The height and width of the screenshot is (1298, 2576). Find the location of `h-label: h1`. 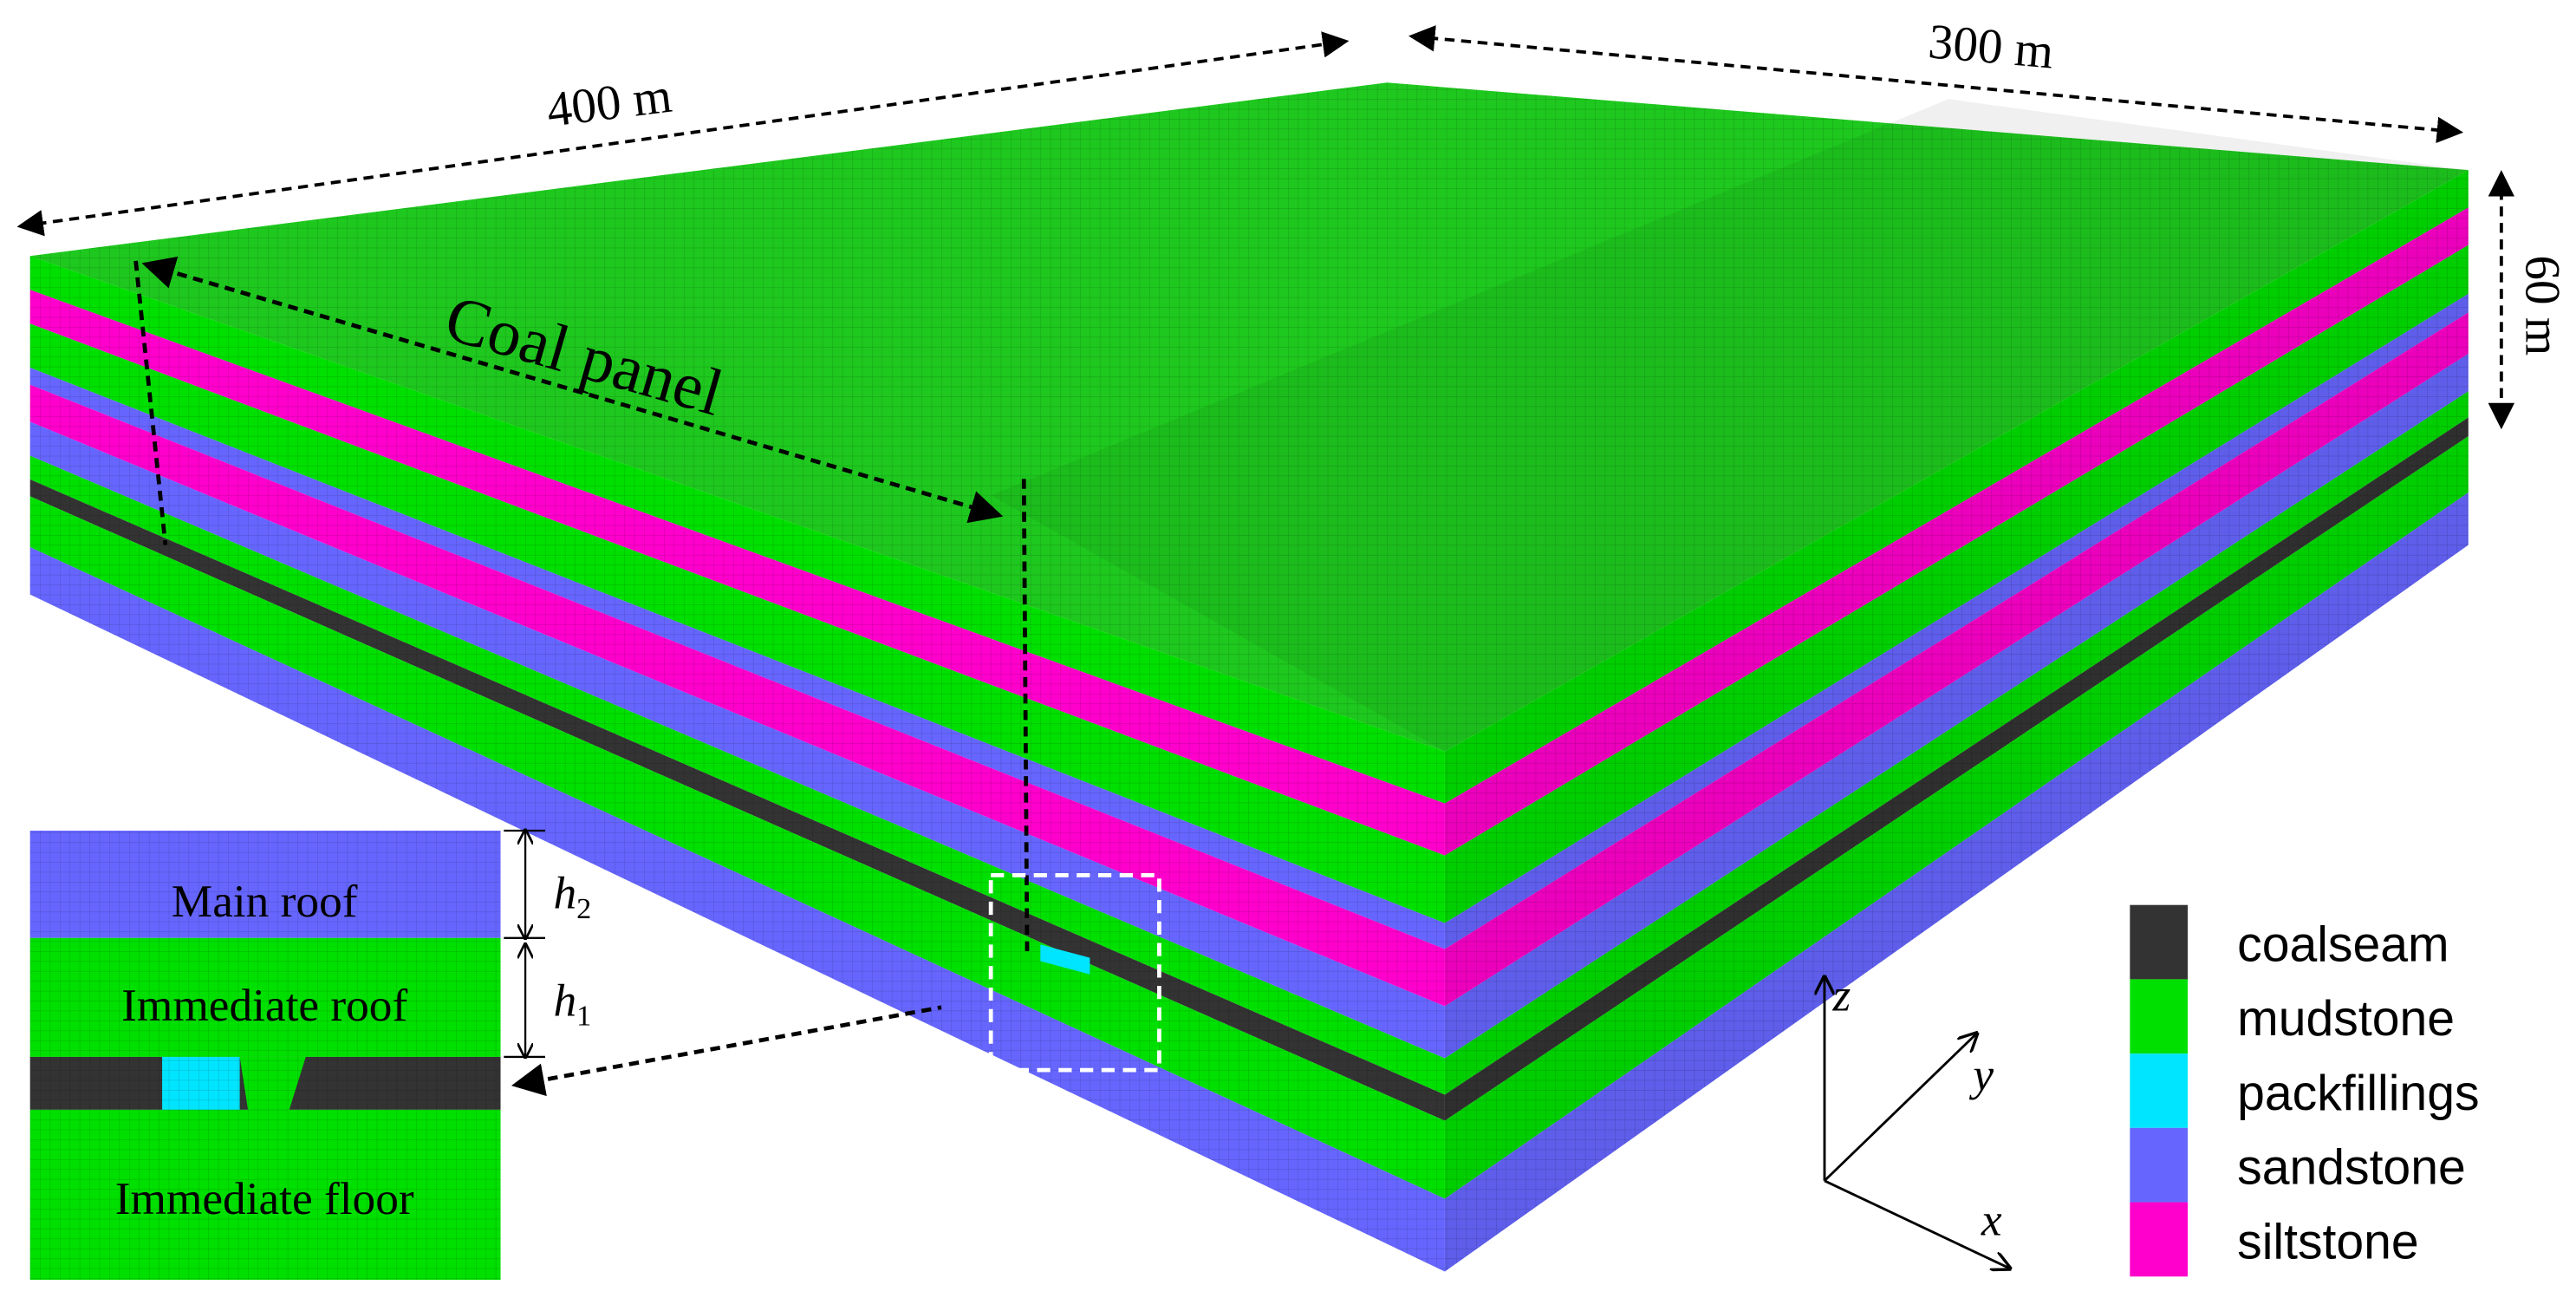

h-label: h1 is located at coordinates (572, 1003).